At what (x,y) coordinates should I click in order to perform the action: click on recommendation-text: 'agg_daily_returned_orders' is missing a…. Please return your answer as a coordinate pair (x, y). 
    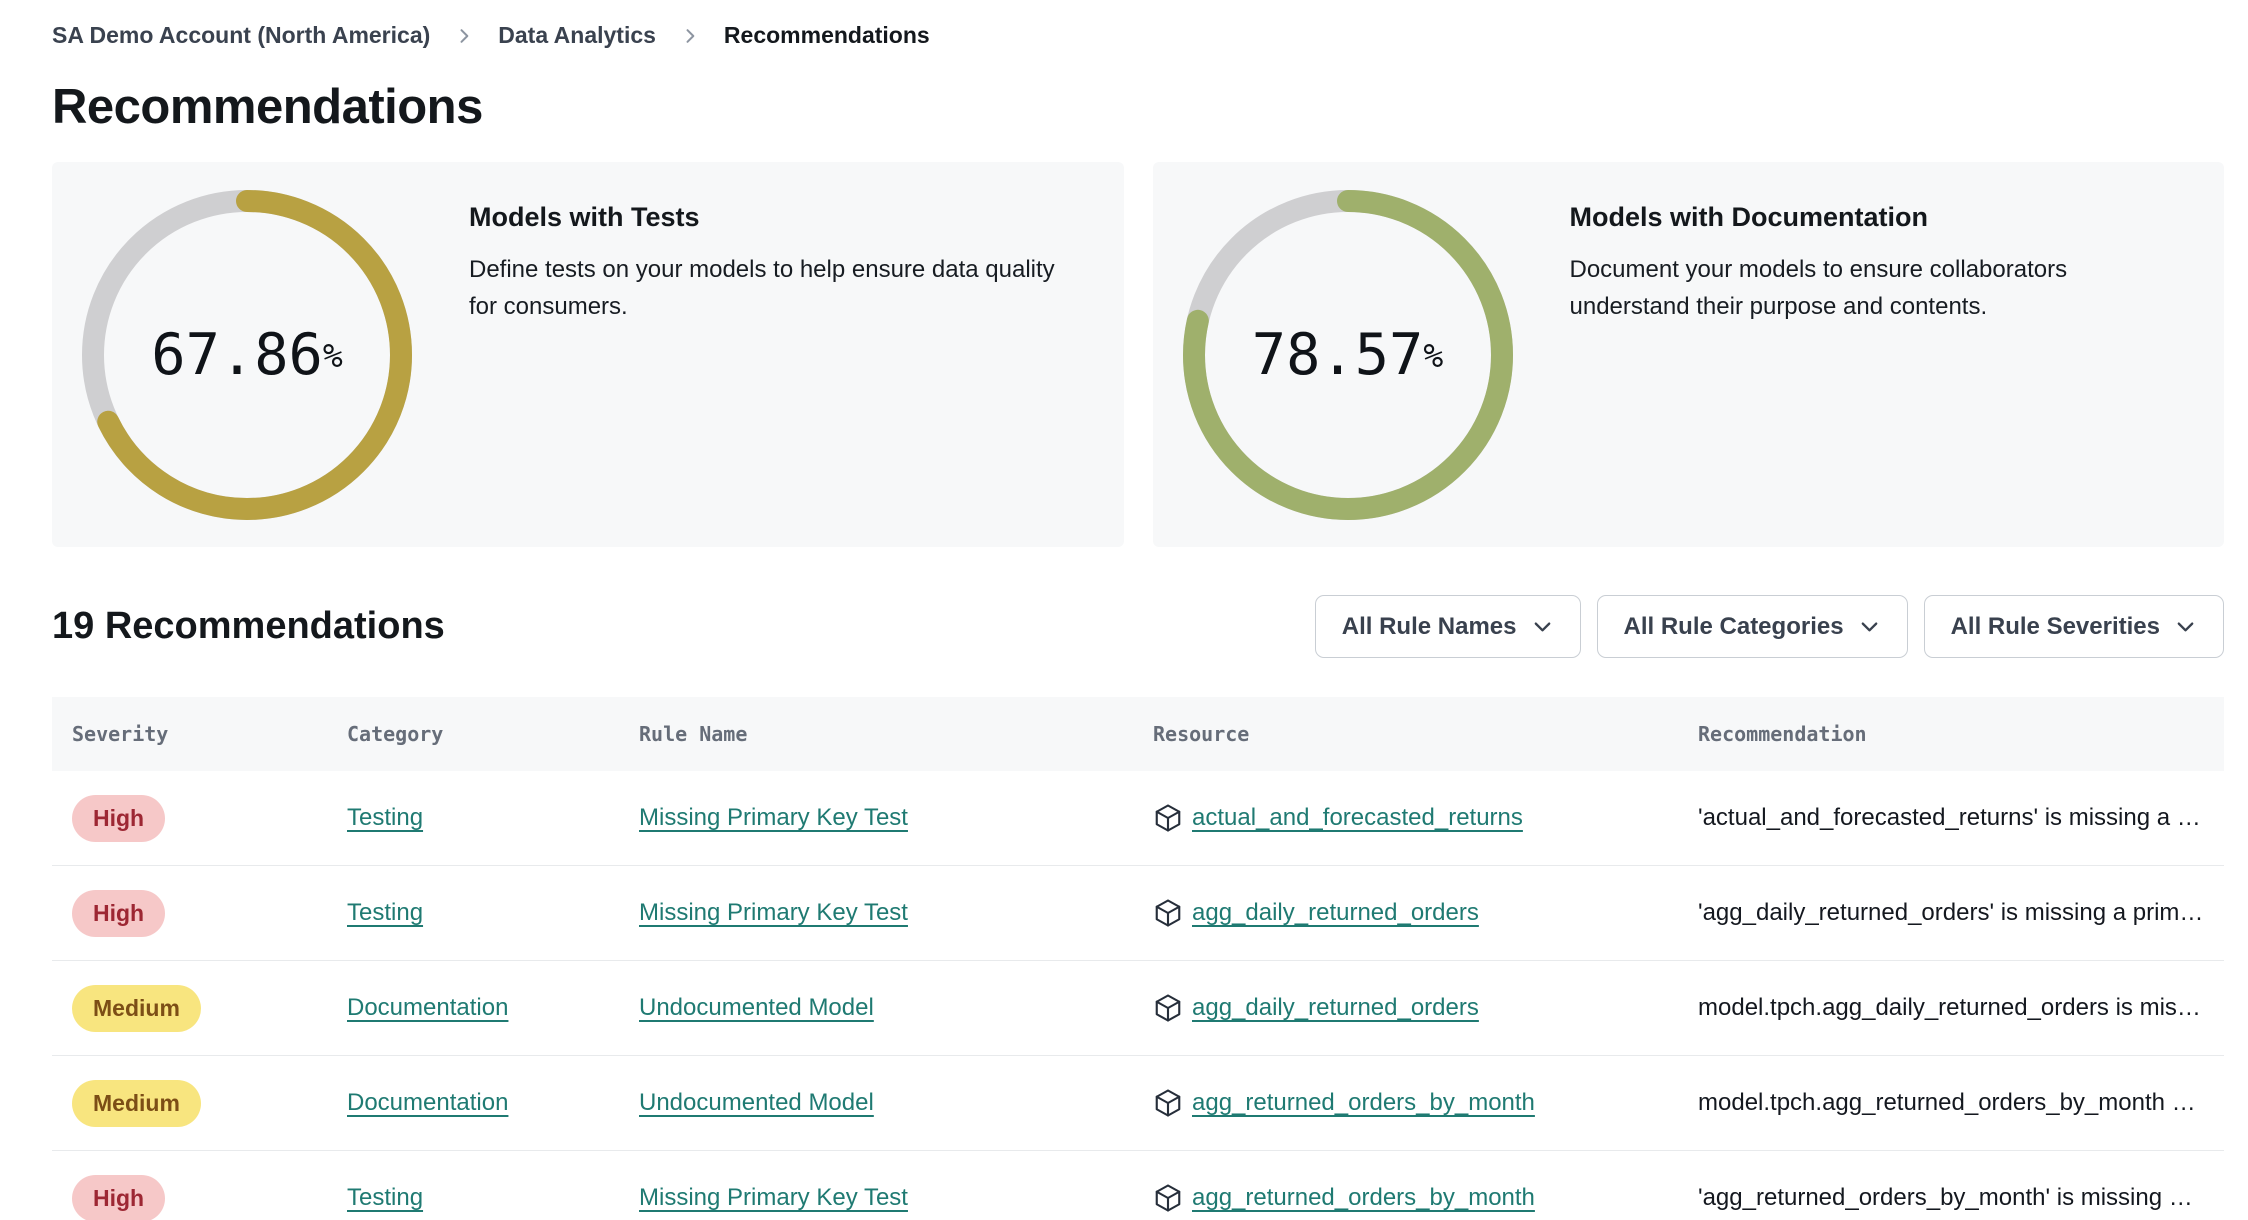
    Looking at the image, I should click on (1951, 912).